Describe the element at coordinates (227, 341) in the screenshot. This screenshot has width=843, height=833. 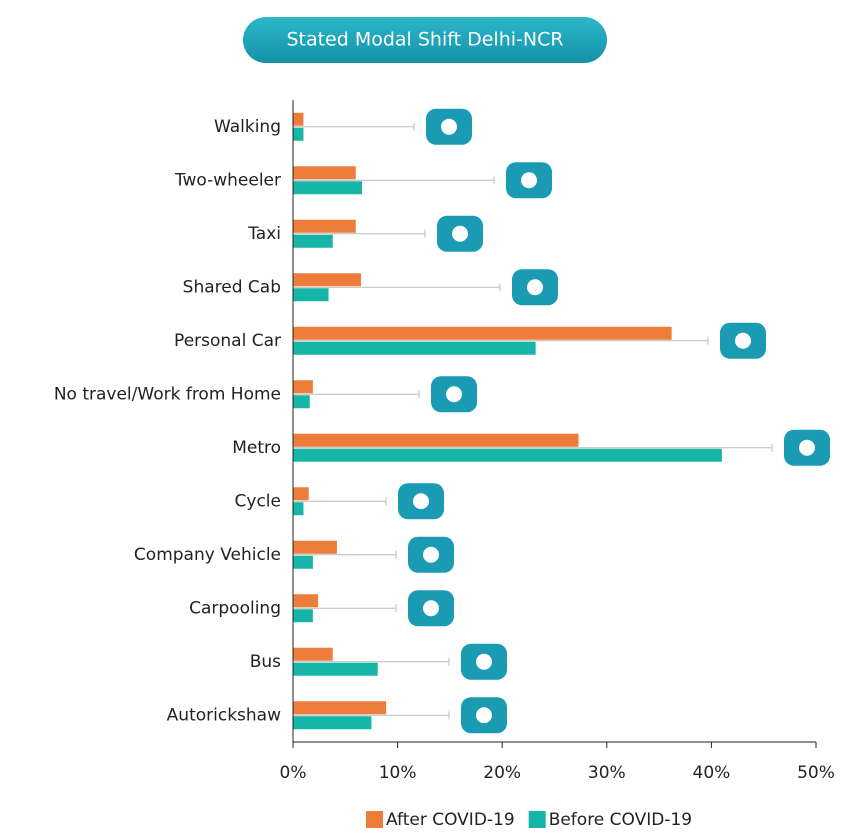
I see `y-tick-label: Personal Car` at that location.